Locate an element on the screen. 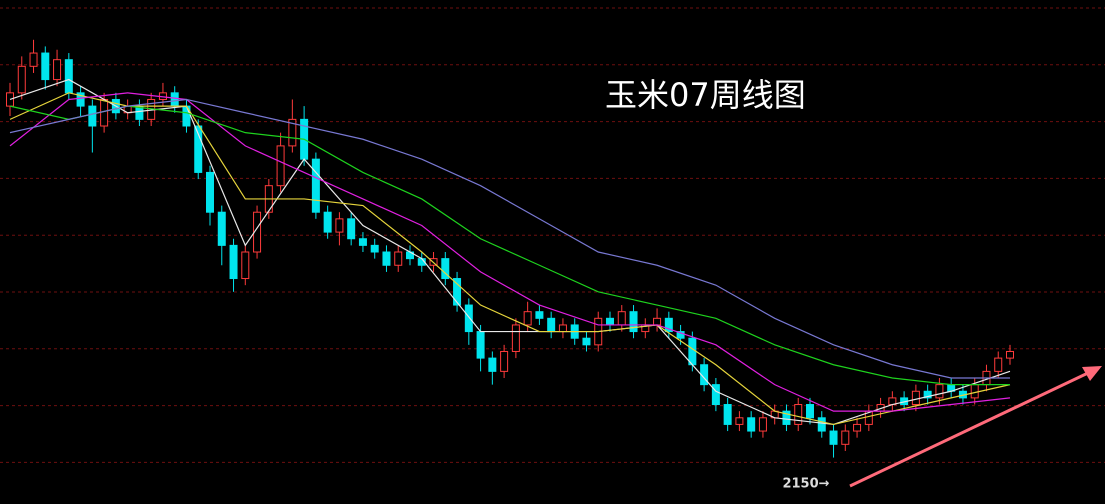  chart-title: 玉米07周线图 is located at coordinates (705, 95).